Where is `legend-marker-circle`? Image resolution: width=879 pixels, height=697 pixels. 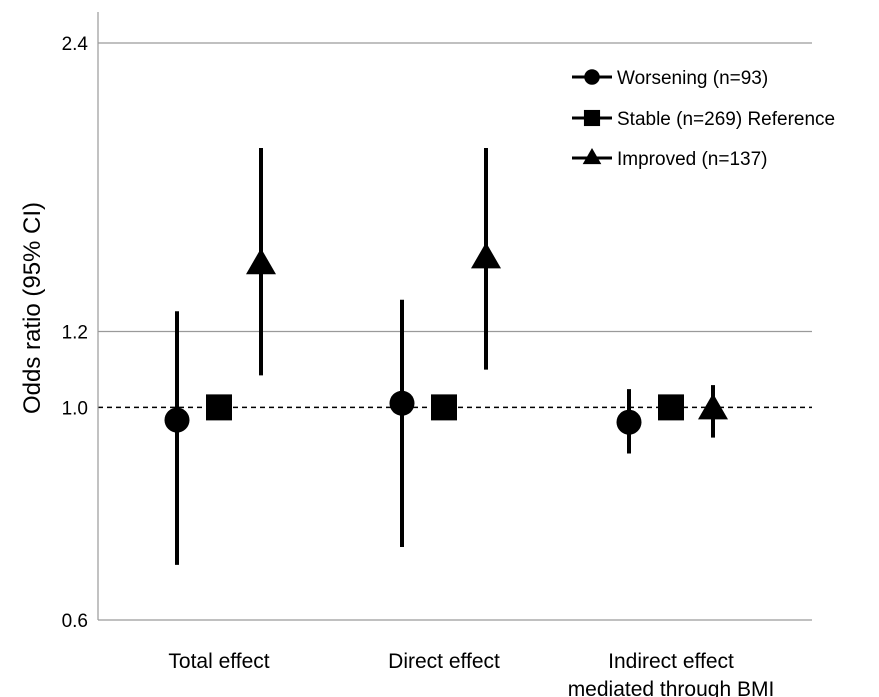
legend-marker-circle is located at coordinates (592, 77).